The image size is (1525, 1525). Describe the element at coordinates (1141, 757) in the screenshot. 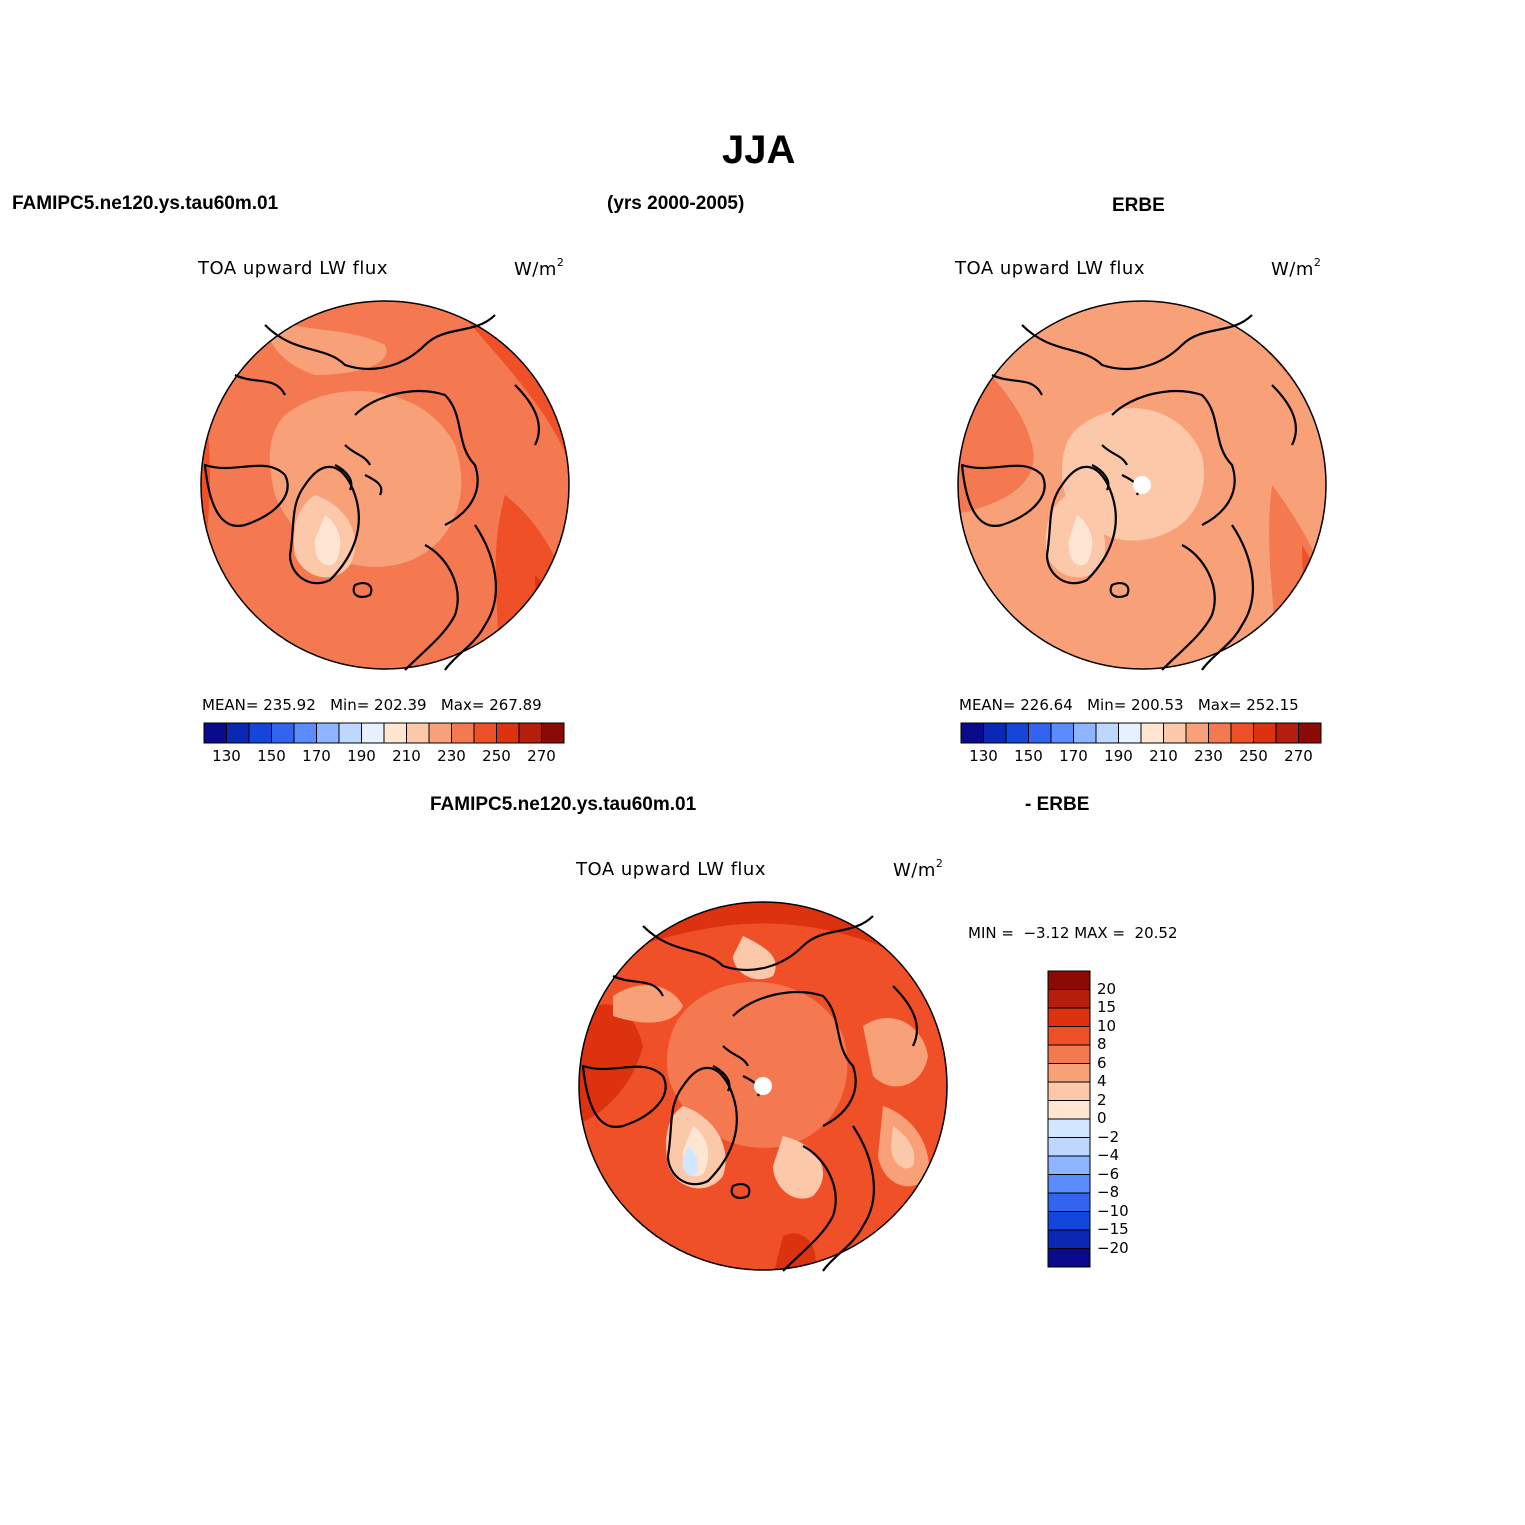

I see `panel2-colorbar-ticks: 130 150 170 190 210 230 250 270` at that location.